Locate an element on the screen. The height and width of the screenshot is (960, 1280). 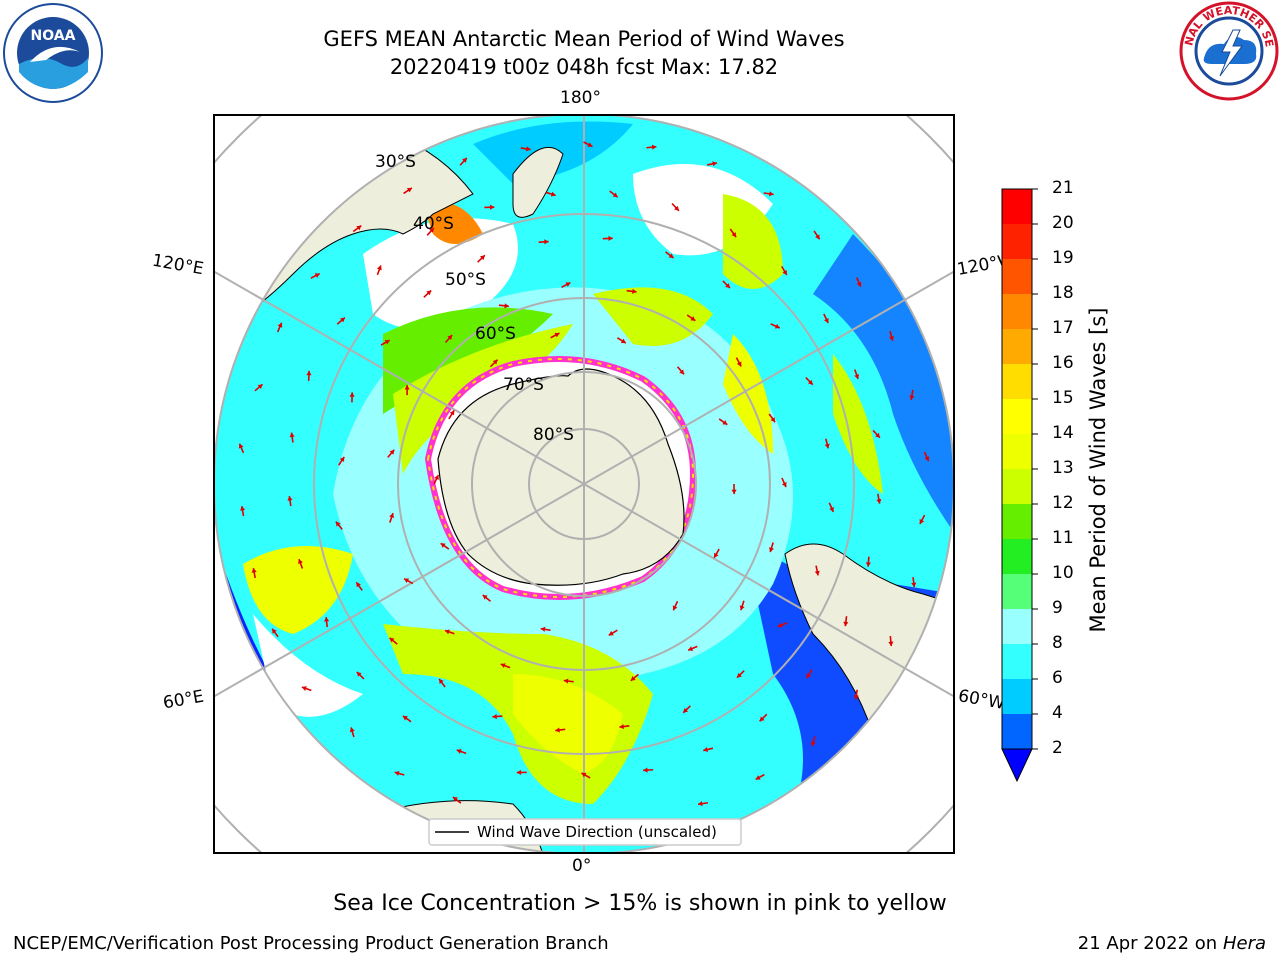
colorbar-tick-label: 19 is located at coordinates (1063, 258).